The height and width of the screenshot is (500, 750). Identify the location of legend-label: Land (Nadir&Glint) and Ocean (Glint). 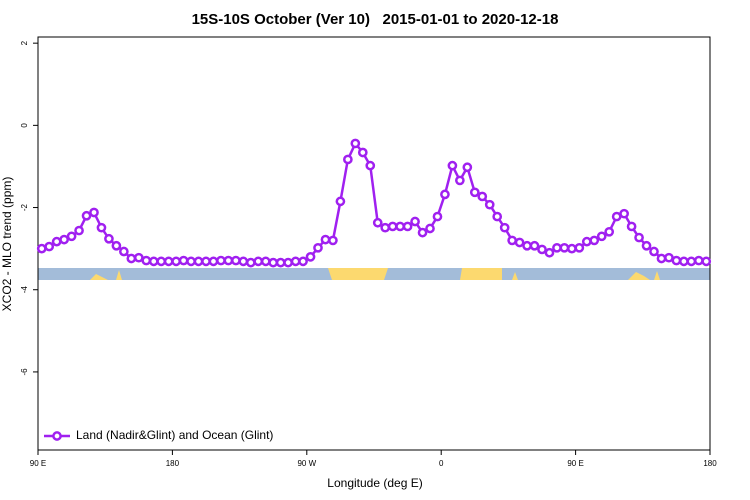
(174, 435).